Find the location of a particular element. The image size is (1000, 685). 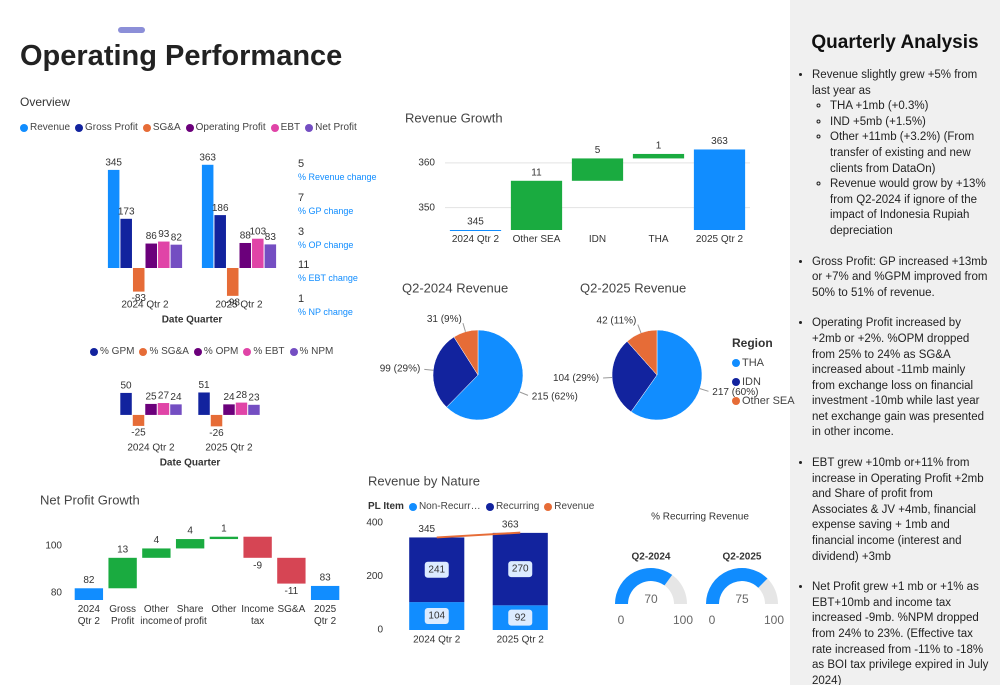

data-label: 88 is located at coordinates (246, 236).